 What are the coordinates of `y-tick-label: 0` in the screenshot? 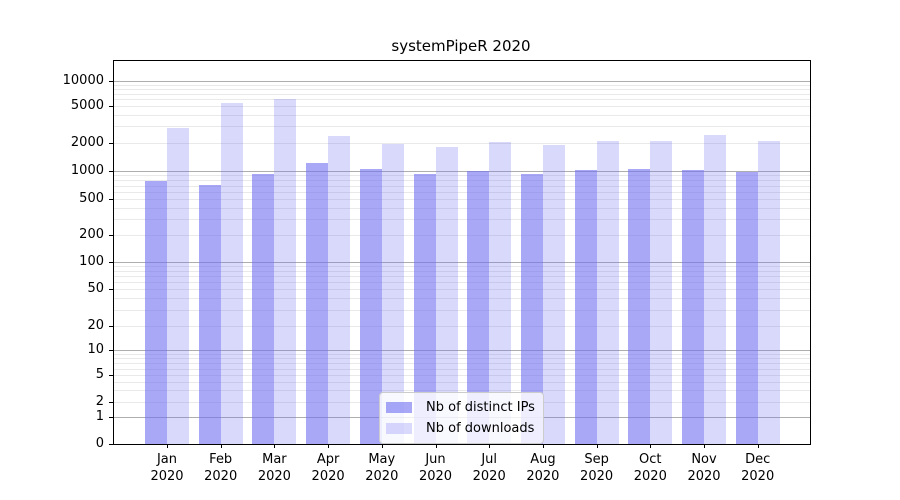 It's located at (99, 443).